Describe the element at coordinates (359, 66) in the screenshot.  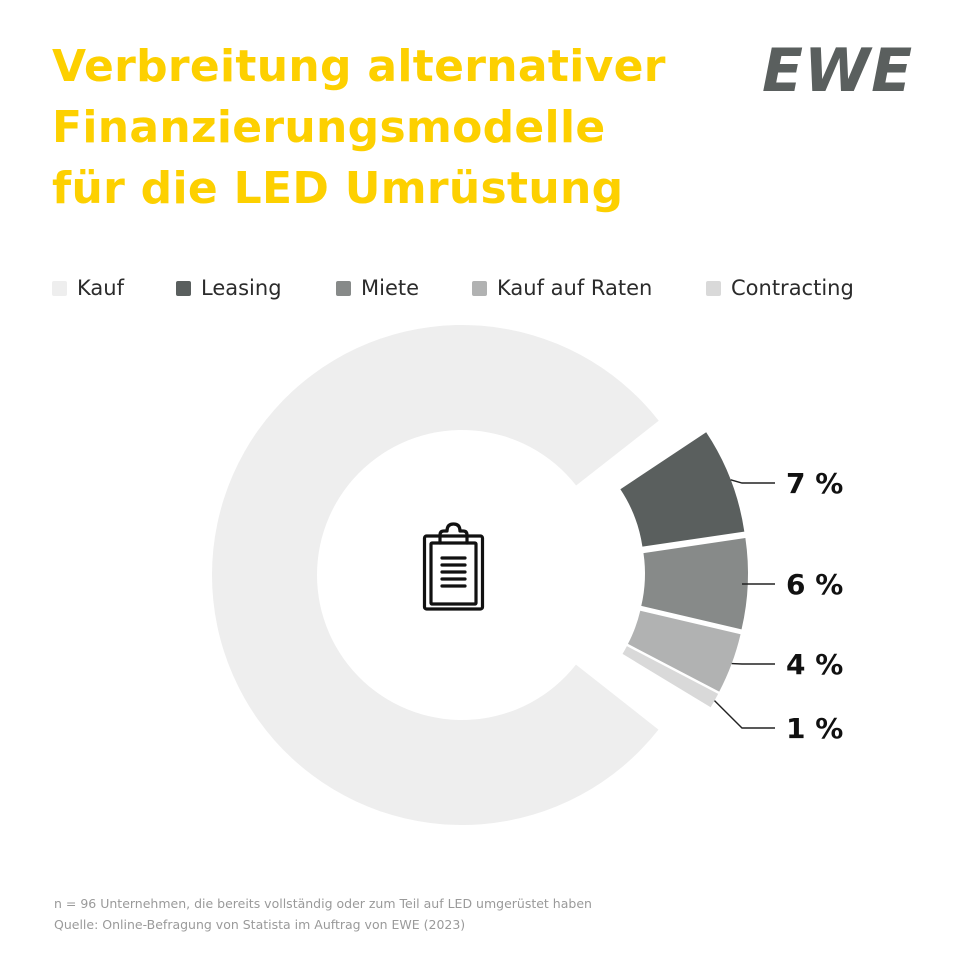
I see `title-line-1: Verbreitung alternativer` at that location.